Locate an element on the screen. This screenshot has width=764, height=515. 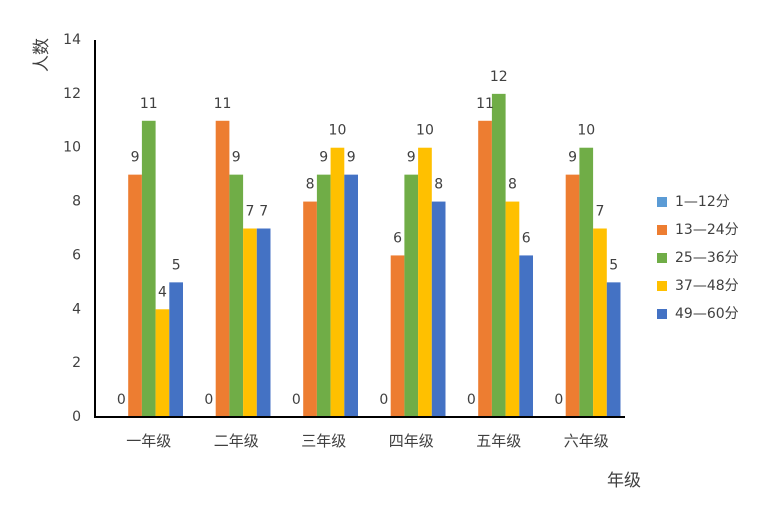
x-axis-categories: 一年级 二年级 三年级 四年级 五年级 六年级 is located at coordinates (367, 441).